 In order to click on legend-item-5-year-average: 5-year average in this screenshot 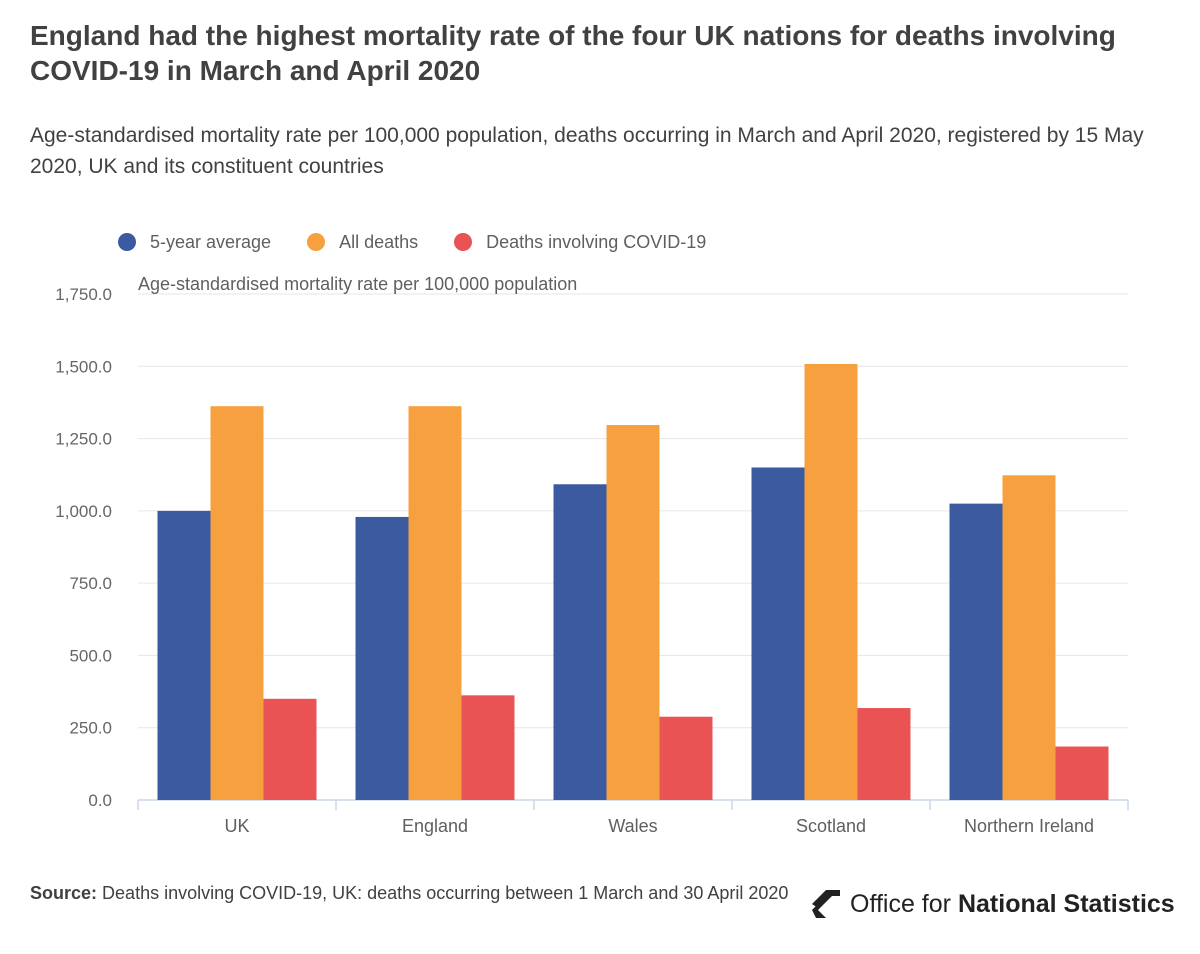, I will do `click(194, 242)`.